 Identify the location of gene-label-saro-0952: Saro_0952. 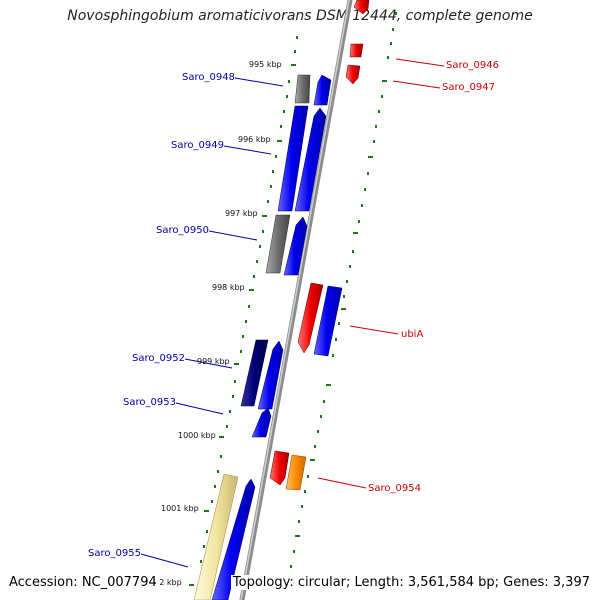
(158, 358).